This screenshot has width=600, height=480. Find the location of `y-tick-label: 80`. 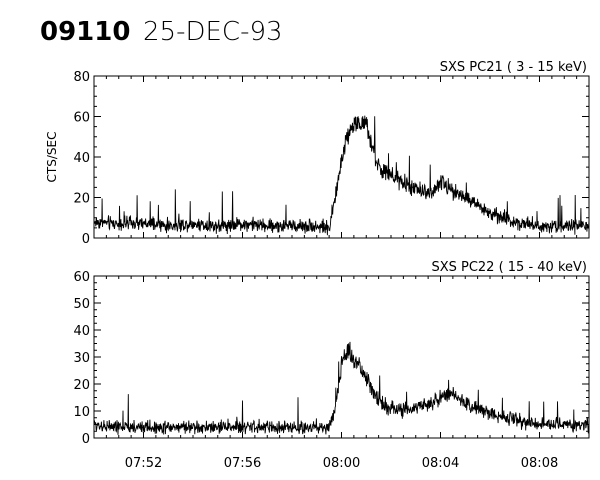

y-tick-label: 80 is located at coordinates (81, 77).